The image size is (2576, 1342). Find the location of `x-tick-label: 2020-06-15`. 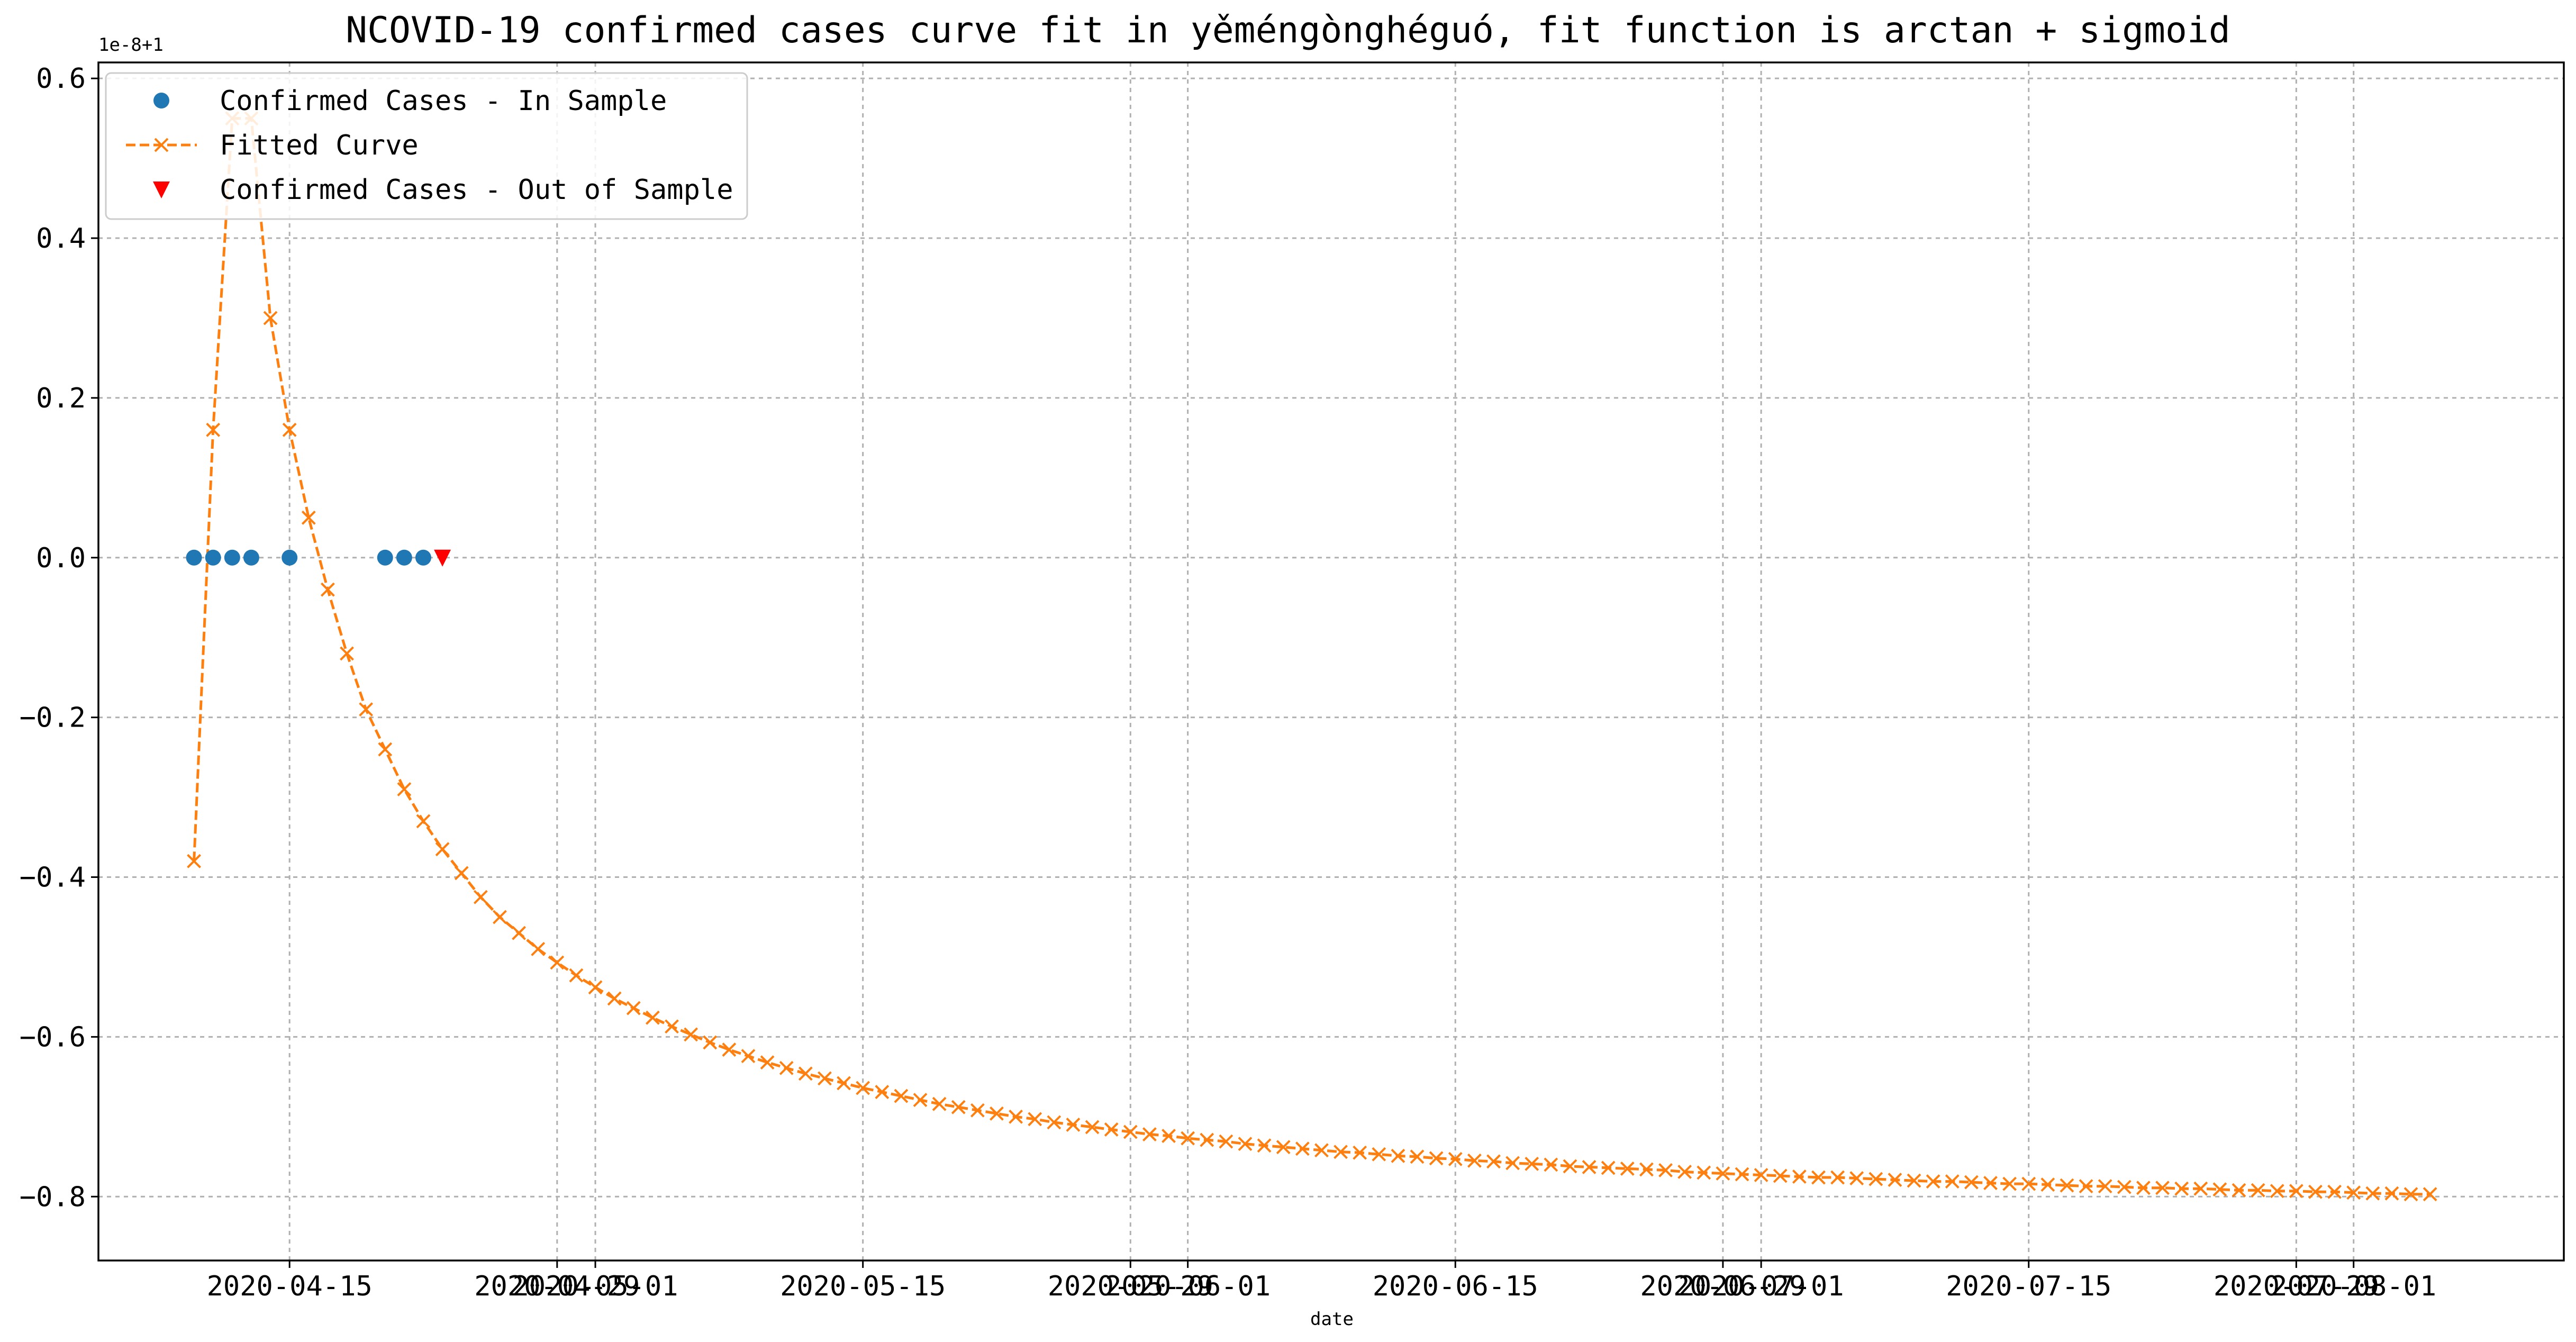

x-tick-label: 2020-06-15 is located at coordinates (1455, 1286).